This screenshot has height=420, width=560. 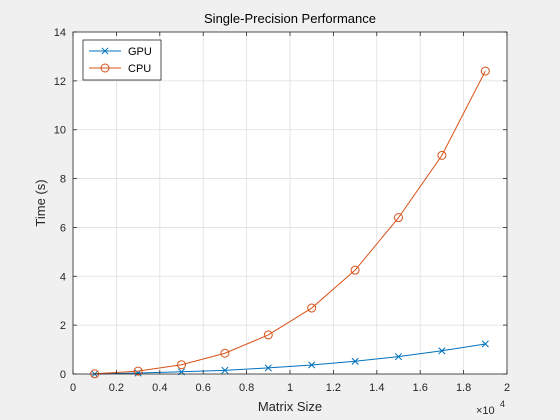 What do you see at coordinates (485, 411) in the screenshot?
I see `x-exponent-label: ×10` at bounding box center [485, 411].